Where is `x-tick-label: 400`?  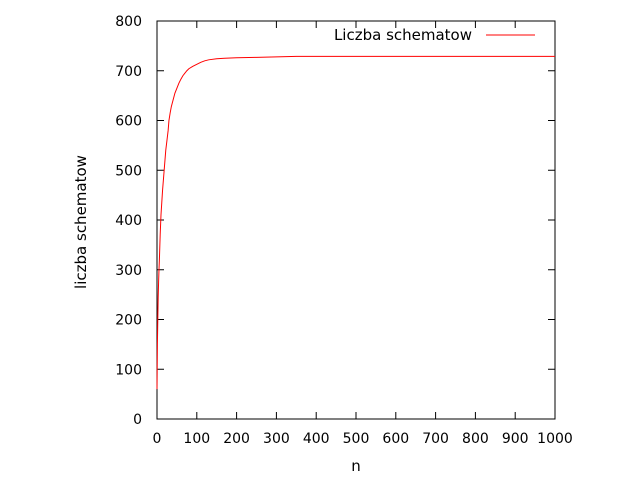
x-tick-label: 400 is located at coordinates (316, 439).